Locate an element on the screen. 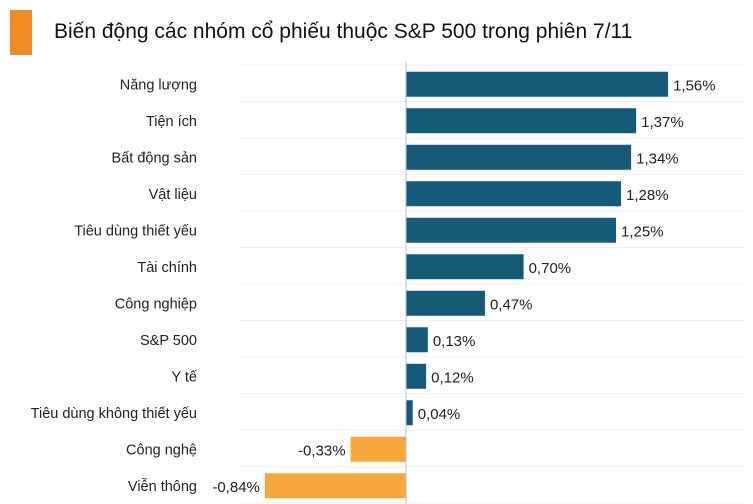 This screenshot has width=753, height=504. category-label: Công nghiệp is located at coordinates (156, 304).